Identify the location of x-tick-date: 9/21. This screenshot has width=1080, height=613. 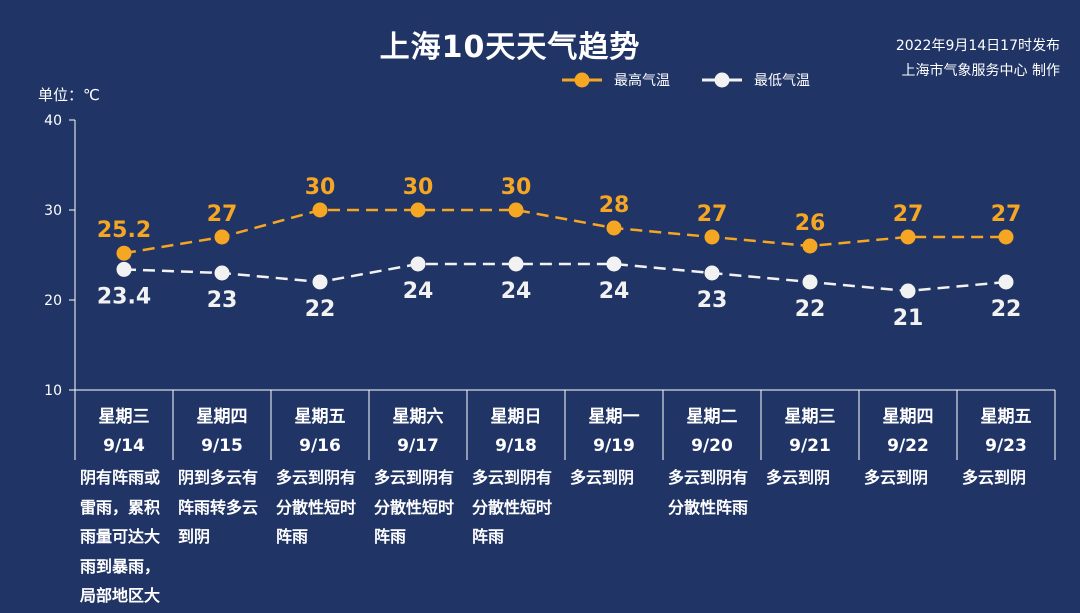
(810, 446).